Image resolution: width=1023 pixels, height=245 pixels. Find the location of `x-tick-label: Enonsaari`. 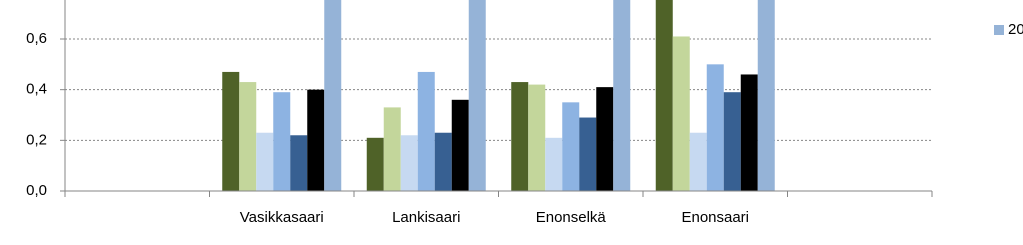

x-tick-label: Enonsaari is located at coordinates (715, 217).